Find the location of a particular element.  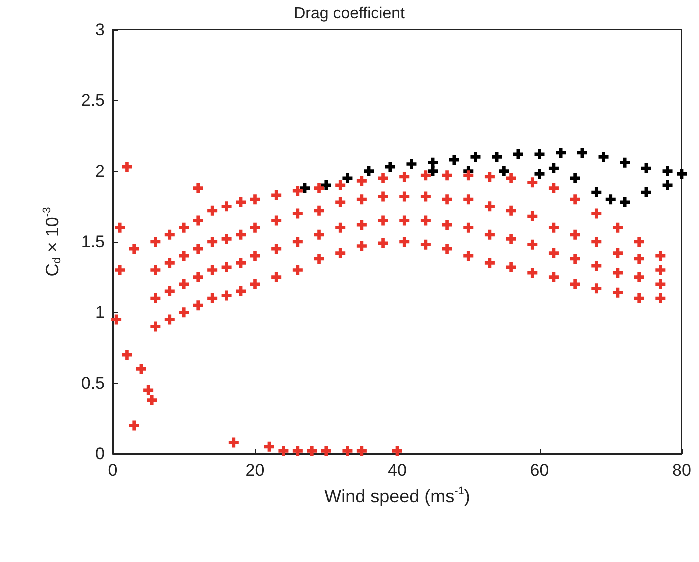

x-tick-label: 0 is located at coordinates (113, 470).